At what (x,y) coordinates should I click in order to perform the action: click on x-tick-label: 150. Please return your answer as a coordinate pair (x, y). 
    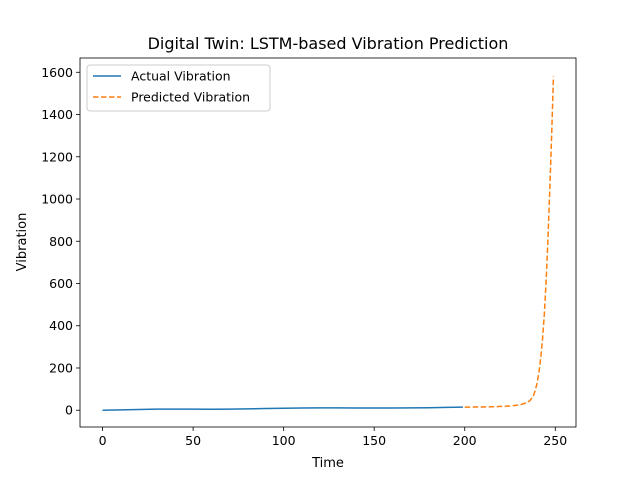
    Looking at the image, I should click on (374, 440).